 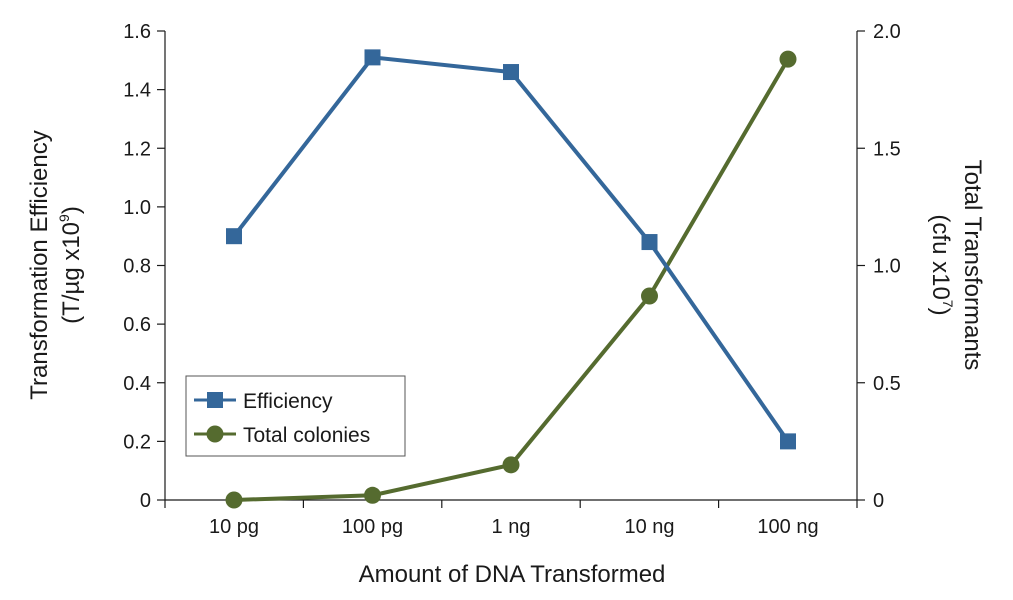 What do you see at coordinates (972, 265) in the screenshot?
I see `right-y-axis-title-line1: Total Transformants` at bounding box center [972, 265].